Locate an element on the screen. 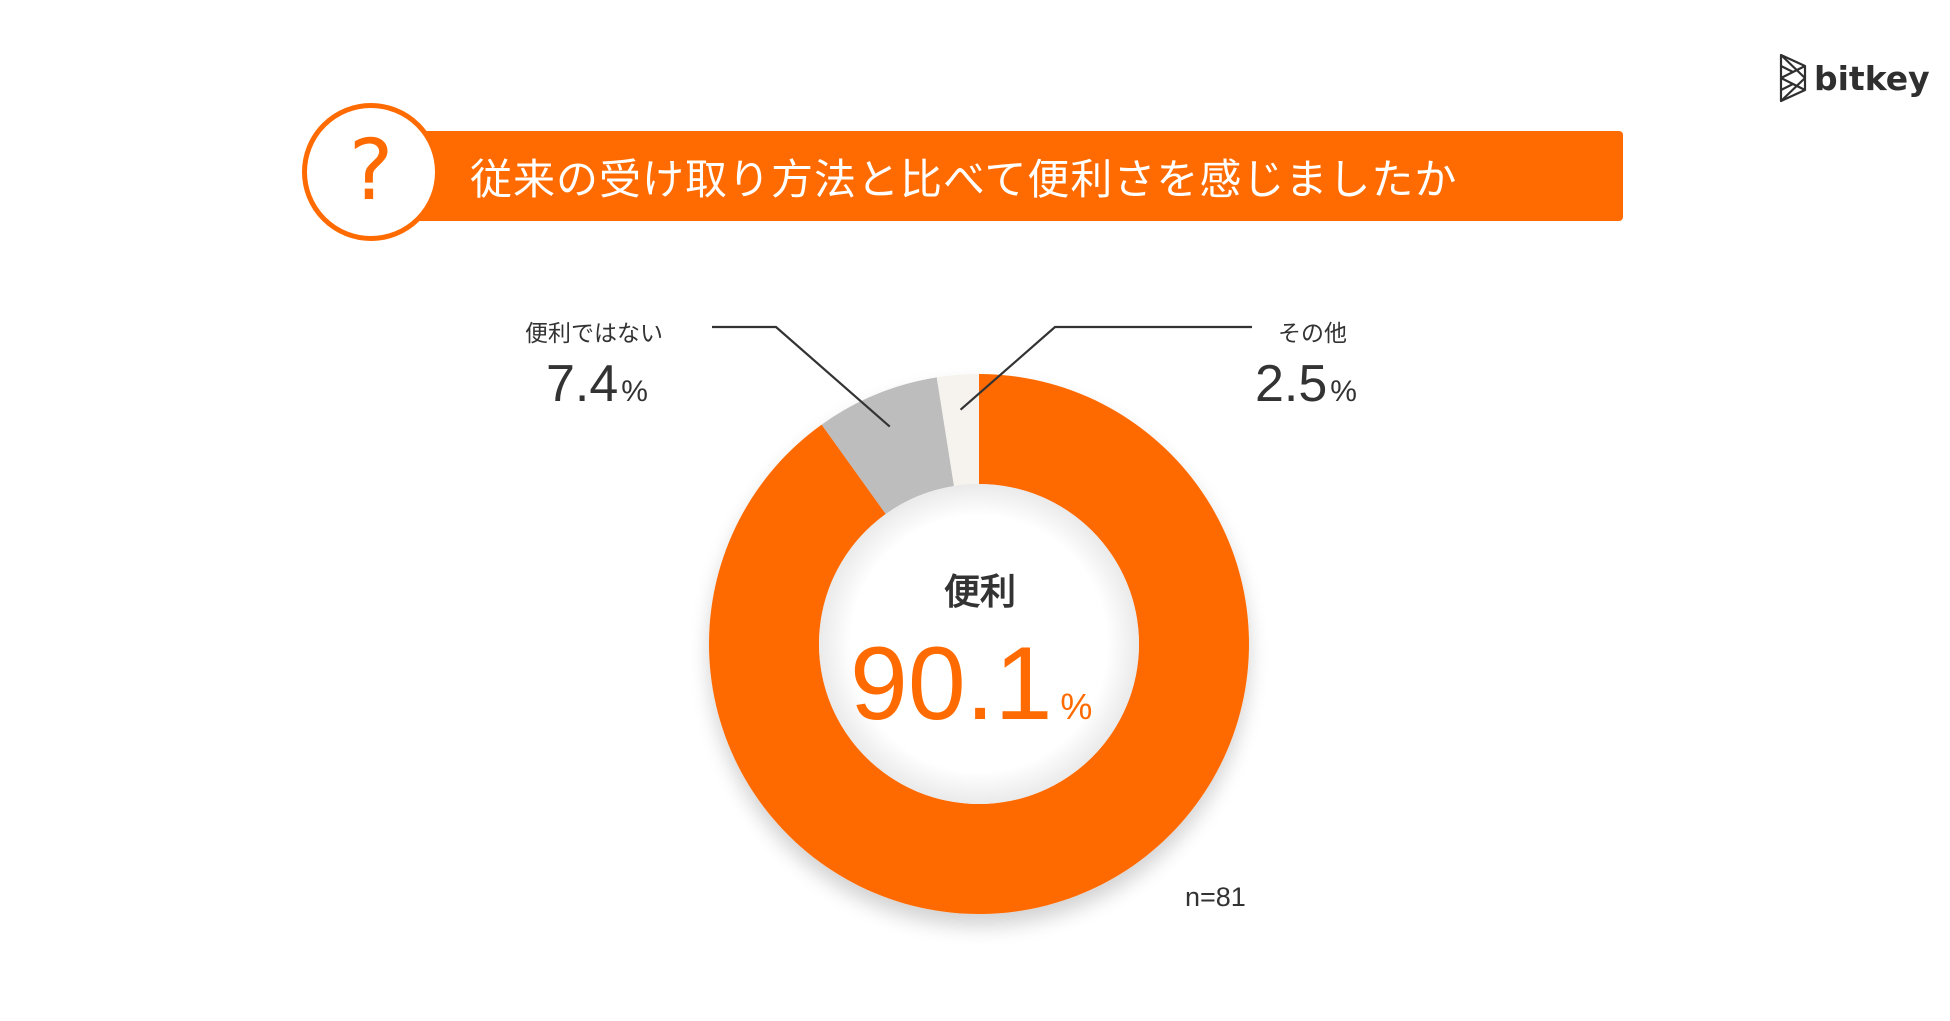 The height and width of the screenshot is (1021, 1950). slice-value-other: 2.5% is located at coordinates (1306, 384).